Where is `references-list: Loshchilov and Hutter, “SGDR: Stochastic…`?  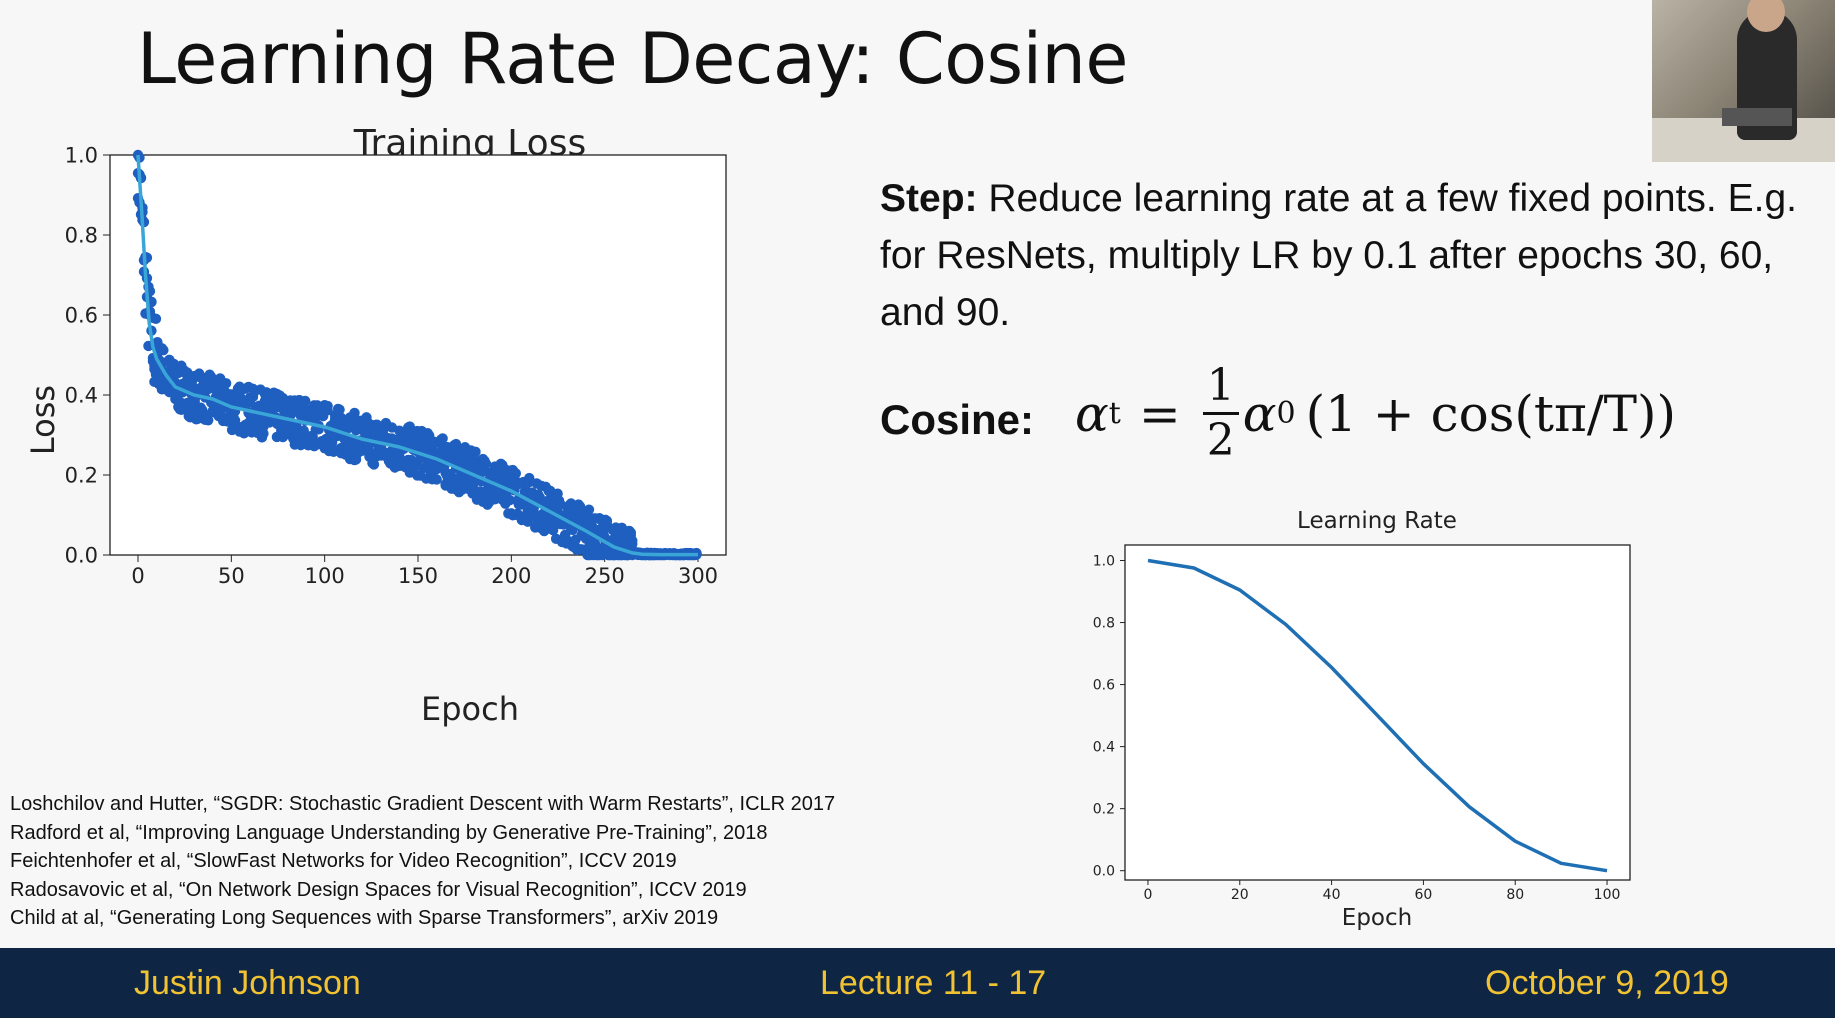 references-list: Loshchilov and Hutter, “SGDR: Stochastic… is located at coordinates (422, 861).